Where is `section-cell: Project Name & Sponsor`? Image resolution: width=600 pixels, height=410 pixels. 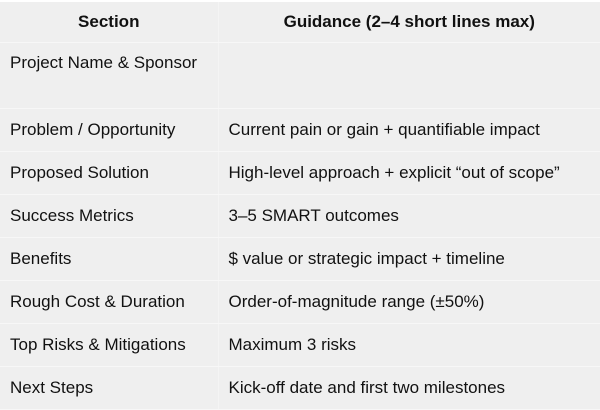 section-cell: Project Name & Sponsor is located at coordinates (109, 75).